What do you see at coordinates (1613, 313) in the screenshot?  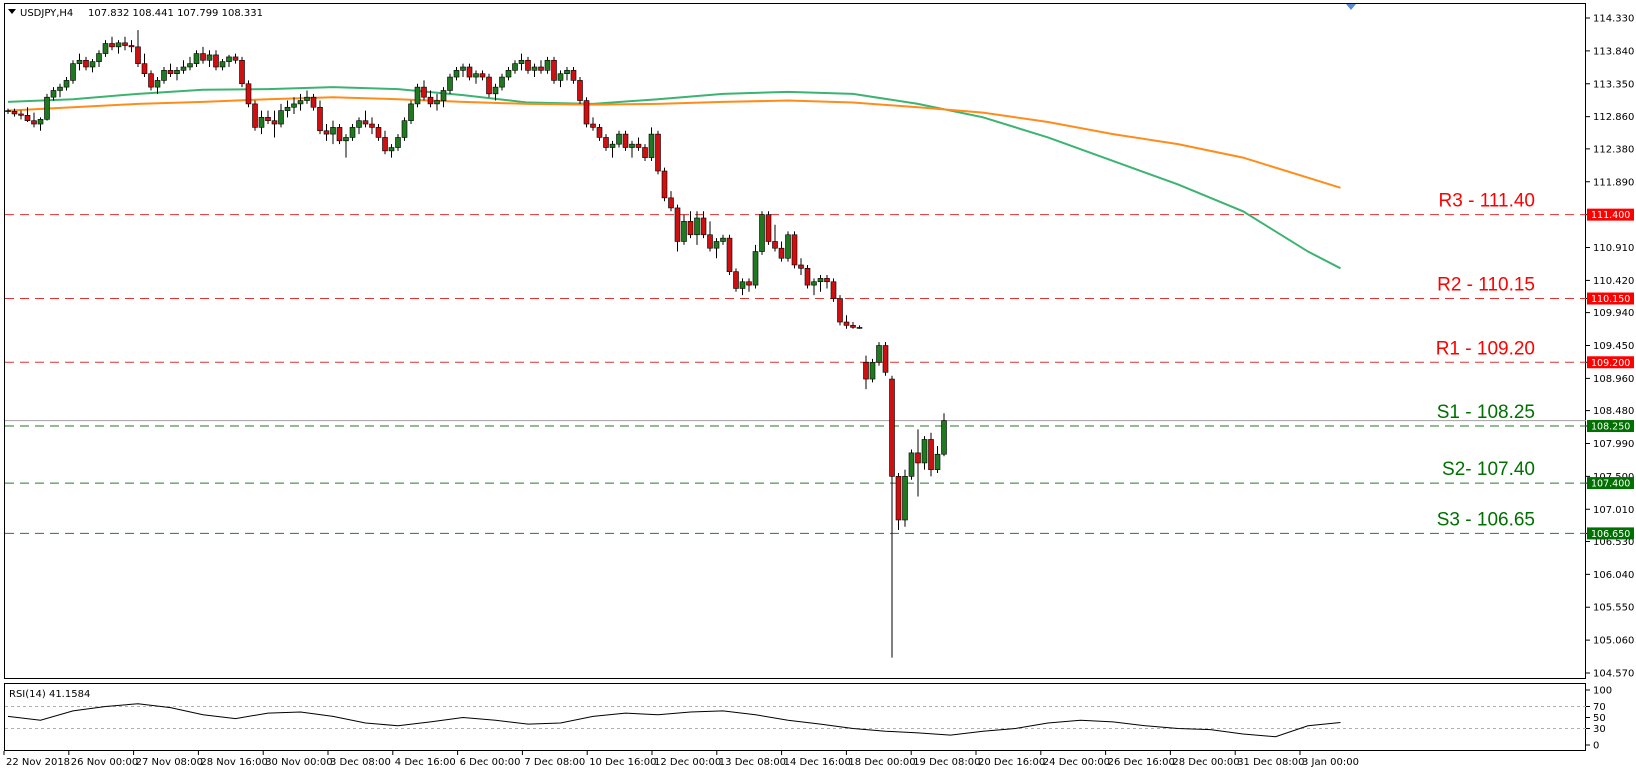 I see `y-tick-label: 109.940` at bounding box center [1613, 313].